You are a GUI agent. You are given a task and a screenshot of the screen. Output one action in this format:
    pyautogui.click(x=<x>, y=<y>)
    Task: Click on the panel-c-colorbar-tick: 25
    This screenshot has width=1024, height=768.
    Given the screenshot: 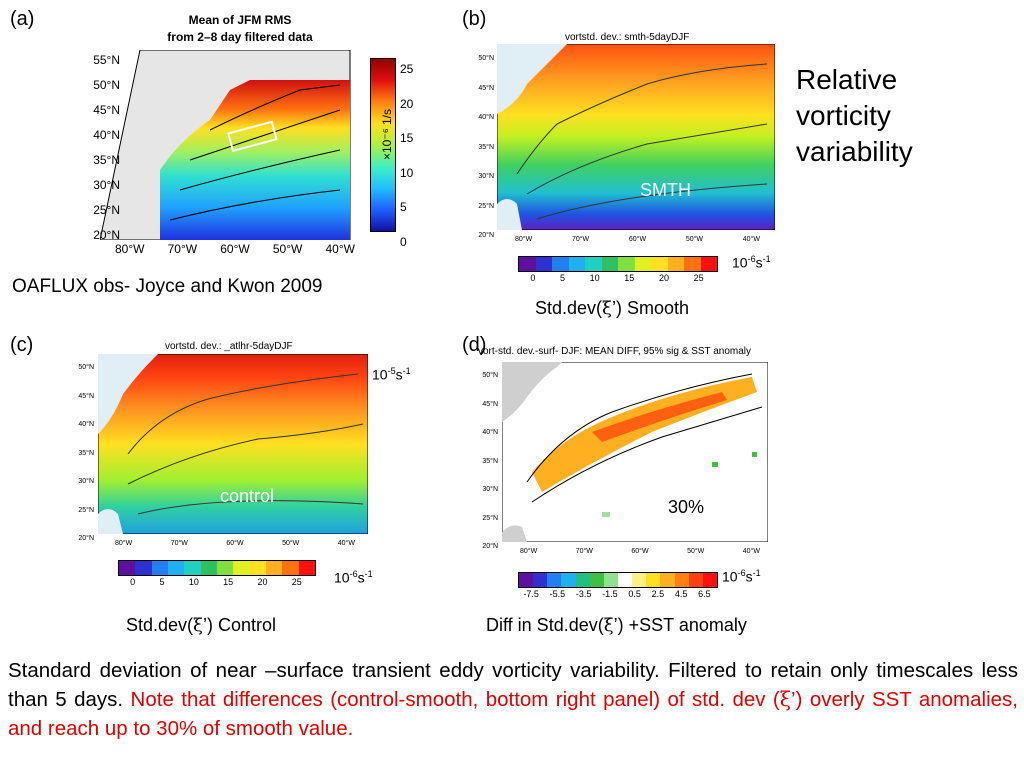 What is the action you would take?
    pyautogui.click(x=296, y=582)
    